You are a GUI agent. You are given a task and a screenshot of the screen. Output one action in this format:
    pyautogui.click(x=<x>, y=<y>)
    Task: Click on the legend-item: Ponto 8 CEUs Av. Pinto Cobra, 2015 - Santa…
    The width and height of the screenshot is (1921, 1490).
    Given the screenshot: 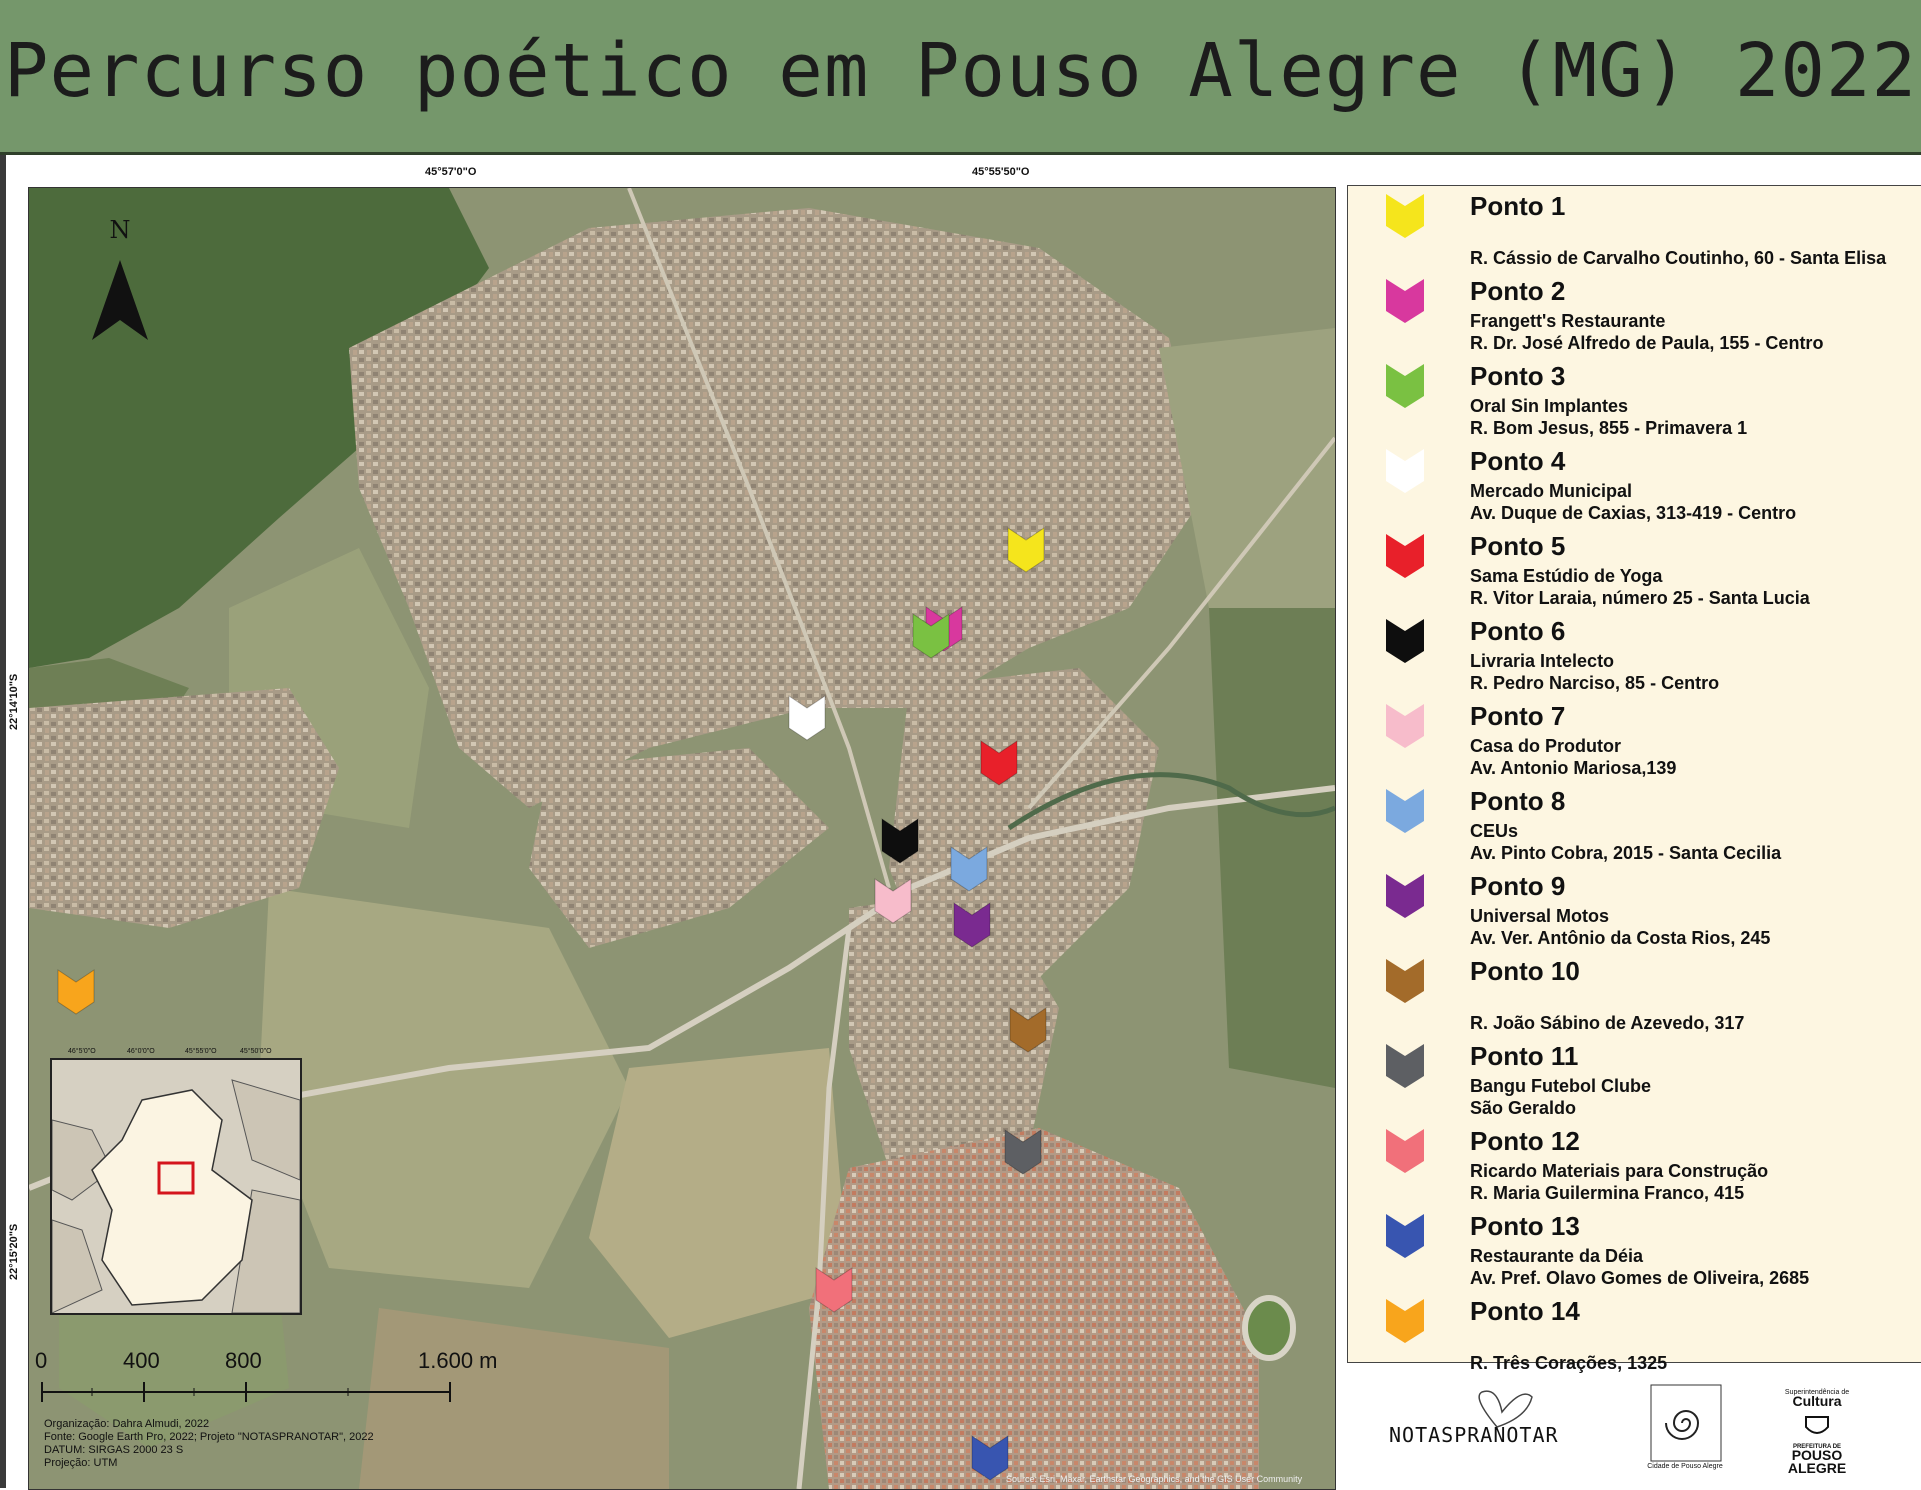 What is the action you would take?
    pyautogui.click(x=1634, y=823)
    